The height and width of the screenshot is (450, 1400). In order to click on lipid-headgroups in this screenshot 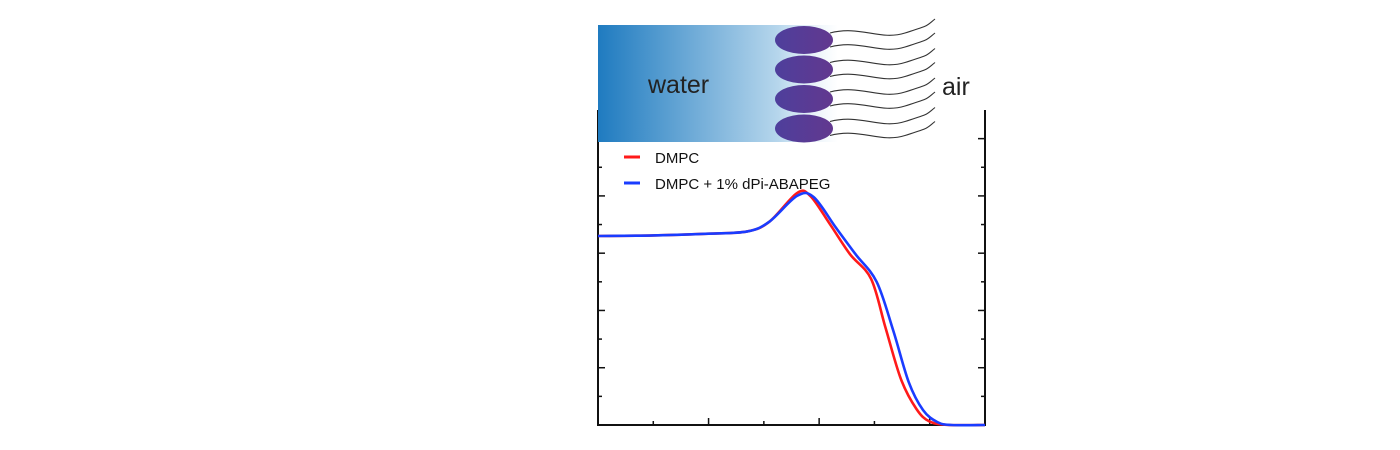, I will do `click(804, 84)`.